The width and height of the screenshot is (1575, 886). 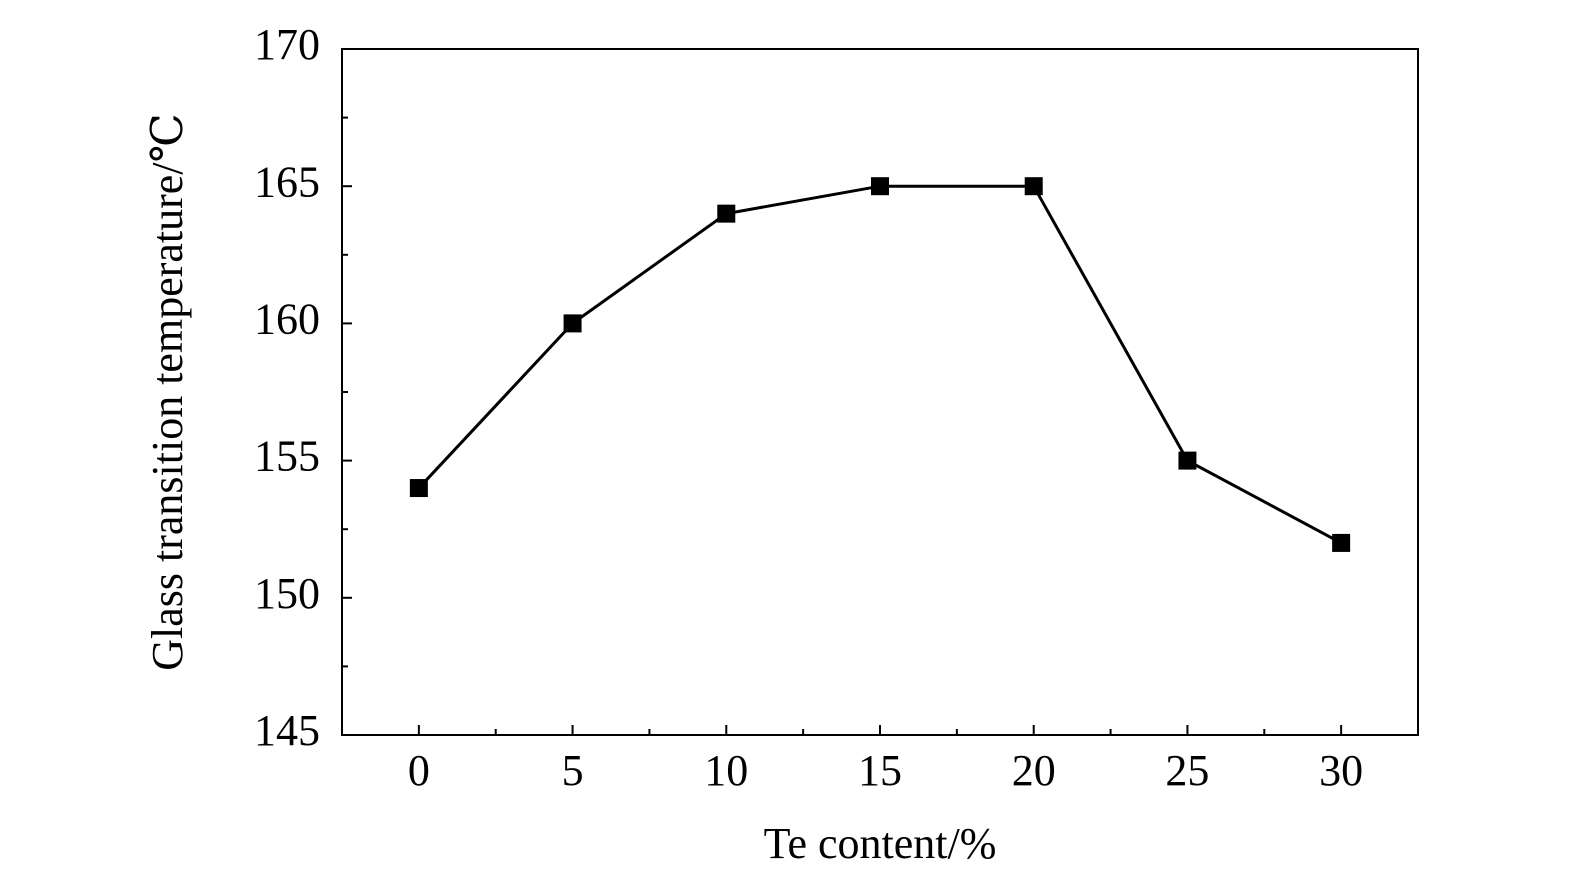 What do you see at coordinates (287, 593) in the screenshot?
I see `y-tick-label: 150` at bounding box center [287, 593].